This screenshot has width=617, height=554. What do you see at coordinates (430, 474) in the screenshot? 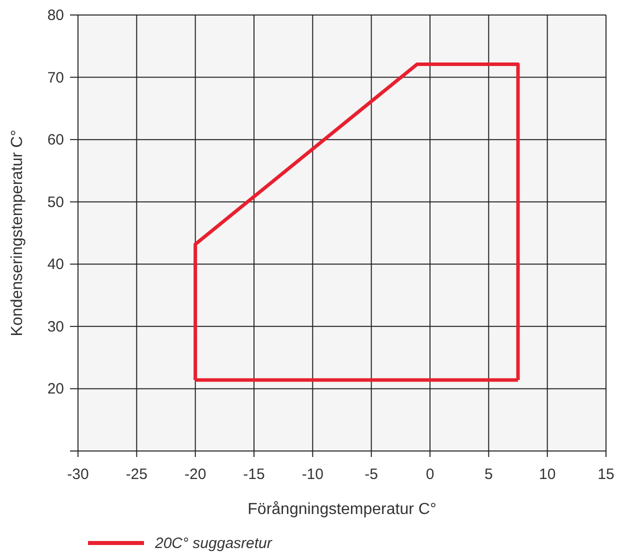
I see `x-tick-label: 0` at bounding box center [430, 474].